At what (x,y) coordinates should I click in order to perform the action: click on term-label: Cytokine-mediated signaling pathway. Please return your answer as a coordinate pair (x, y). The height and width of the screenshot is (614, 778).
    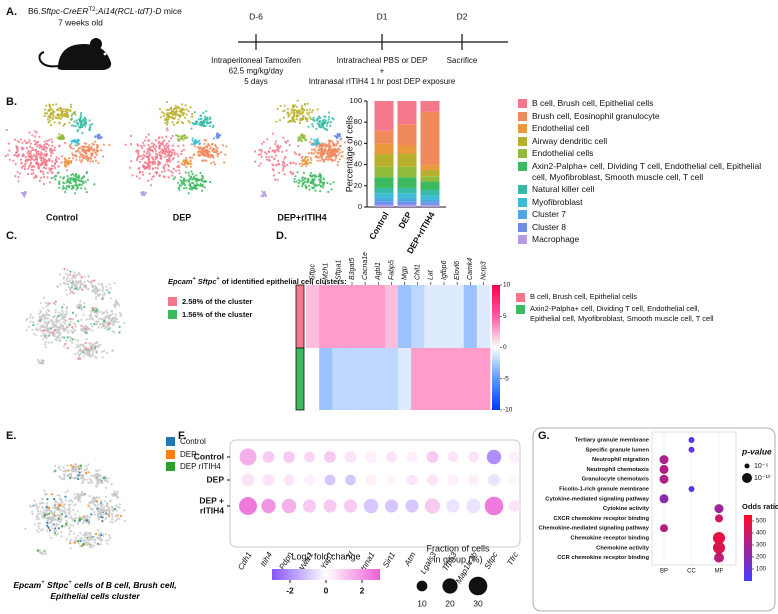
    Looking at the image, I should click on (597, 499).